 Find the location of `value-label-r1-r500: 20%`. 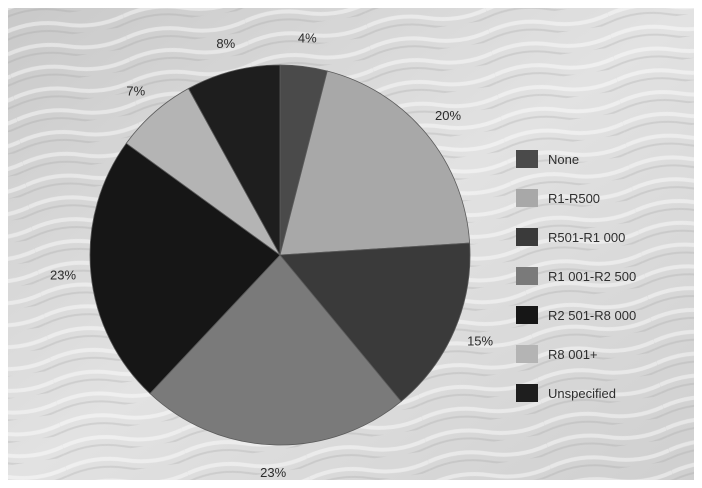

value-label-r1-r500: 20% is located at coordinates (448, 115).